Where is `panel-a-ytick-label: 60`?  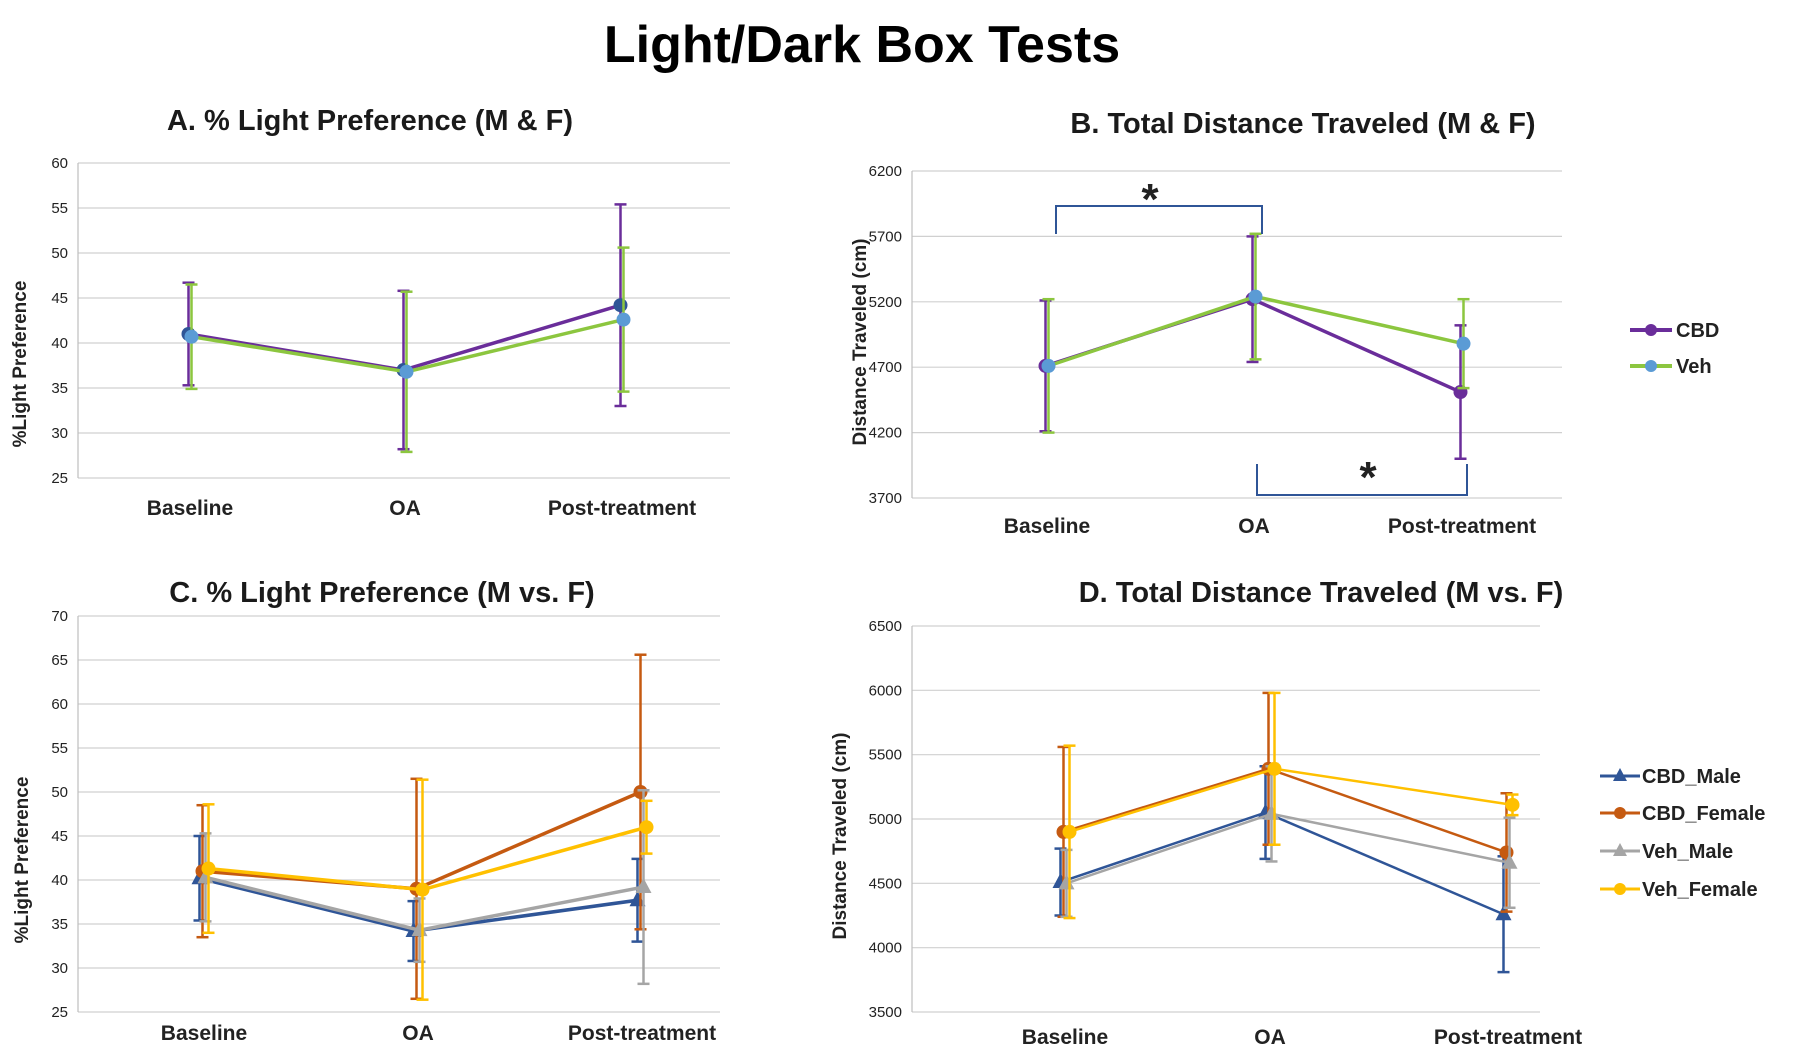
panel-a-ytick-label: 60 is located at coordinates (59, 163).